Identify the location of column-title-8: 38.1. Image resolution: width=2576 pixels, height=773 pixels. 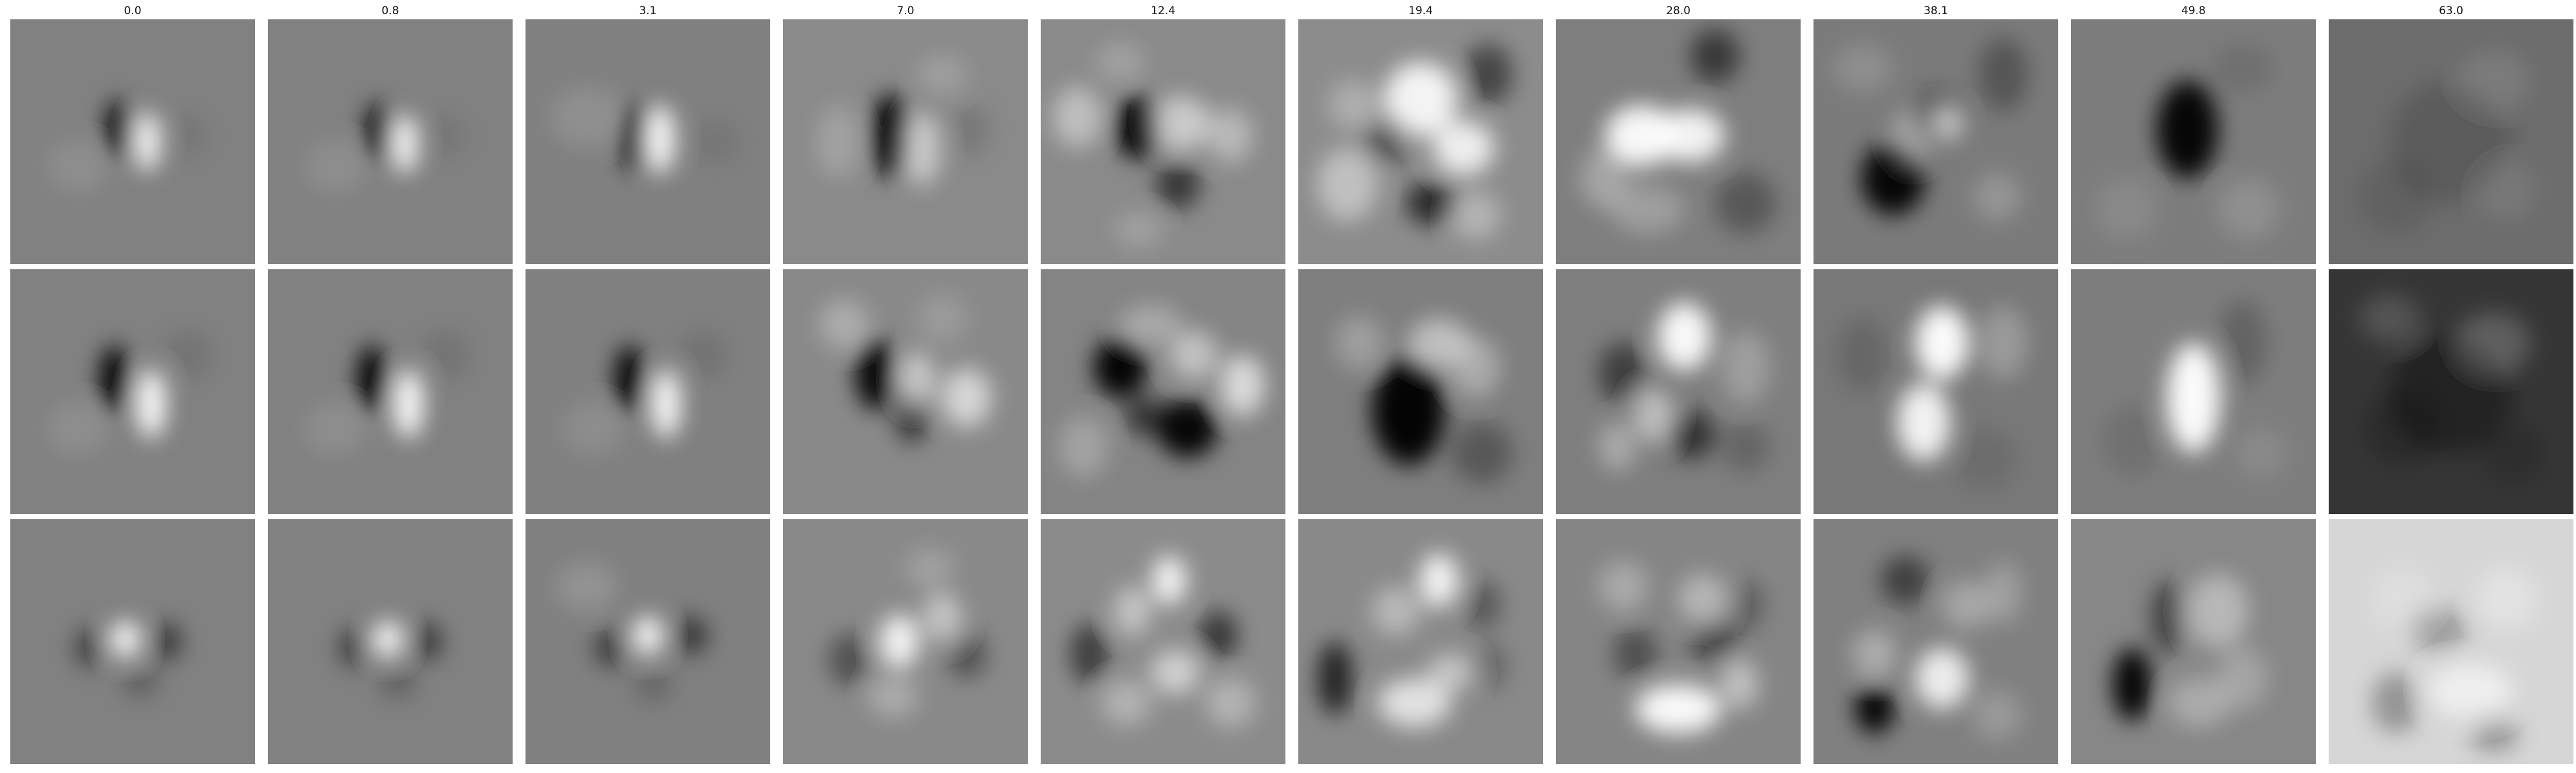
(1936, 11).